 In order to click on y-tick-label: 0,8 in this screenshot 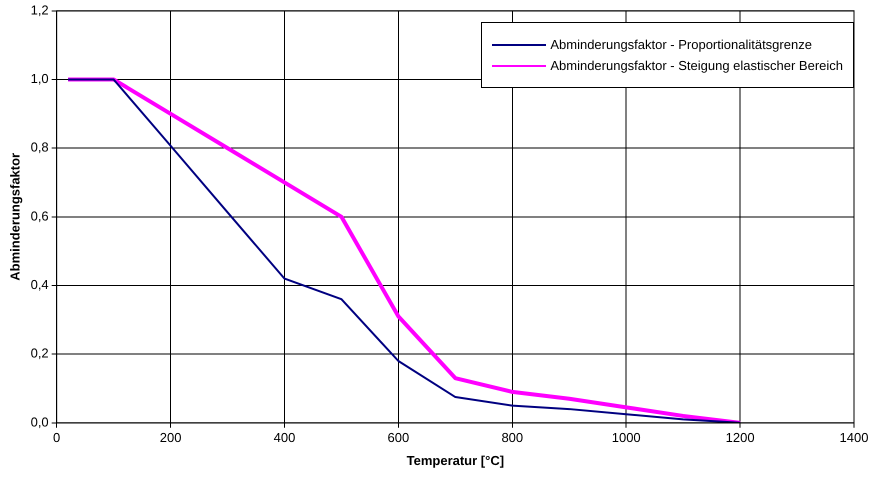, I will do `click(39, 147)`.